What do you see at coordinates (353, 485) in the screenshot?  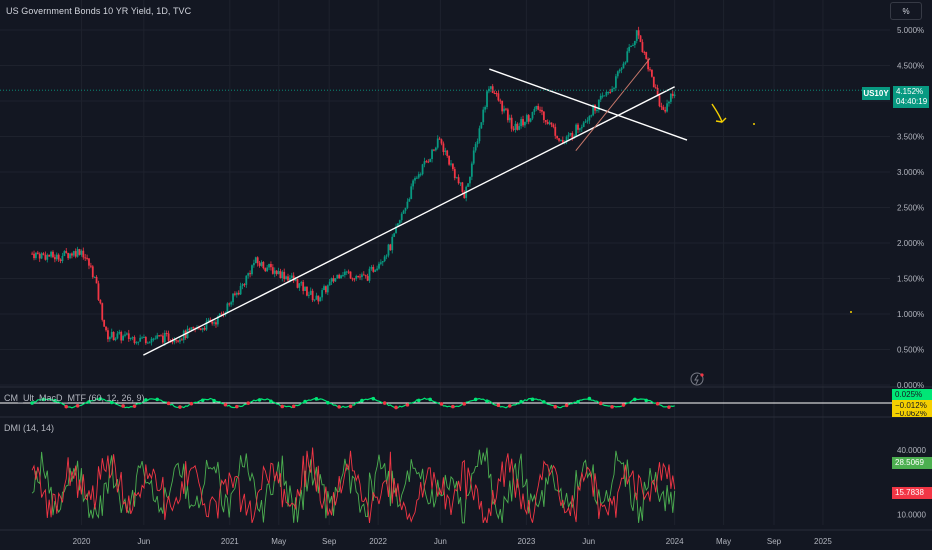 I see `dmi-pane` at bounding box center [353, 485].